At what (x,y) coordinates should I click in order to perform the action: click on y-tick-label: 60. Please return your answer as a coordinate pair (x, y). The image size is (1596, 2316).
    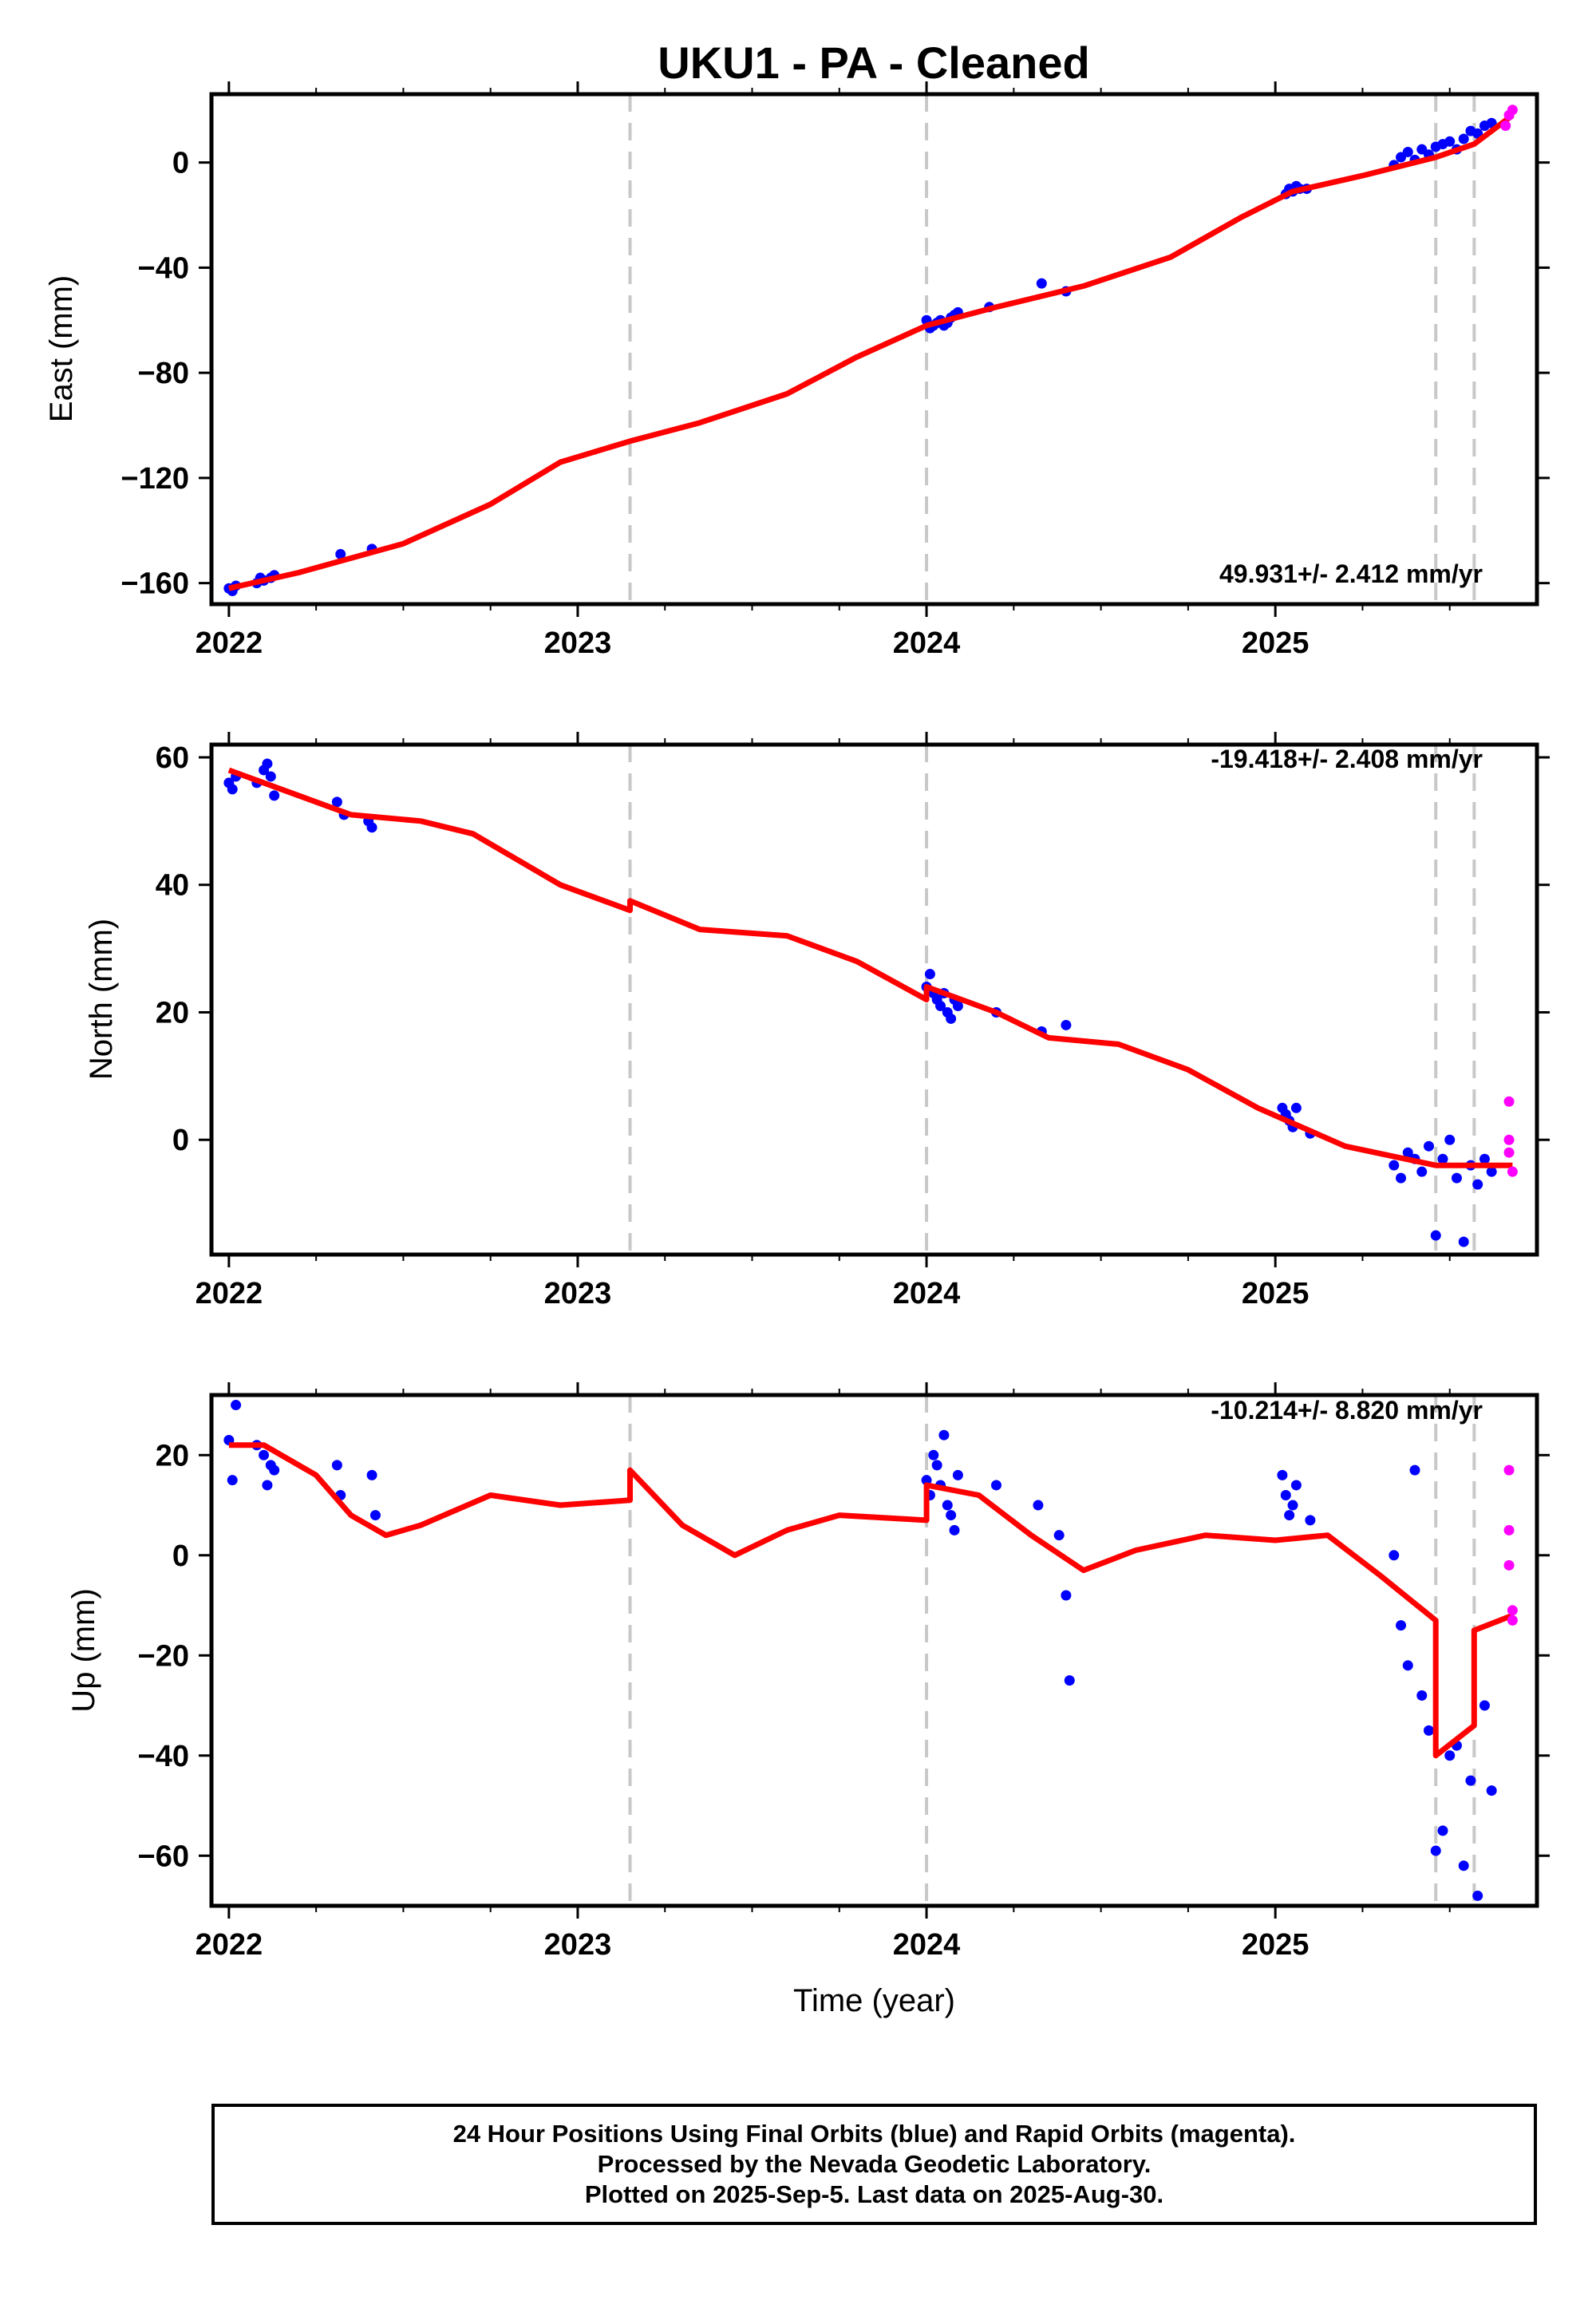
    Looking at the image, I should click on (172, 758).